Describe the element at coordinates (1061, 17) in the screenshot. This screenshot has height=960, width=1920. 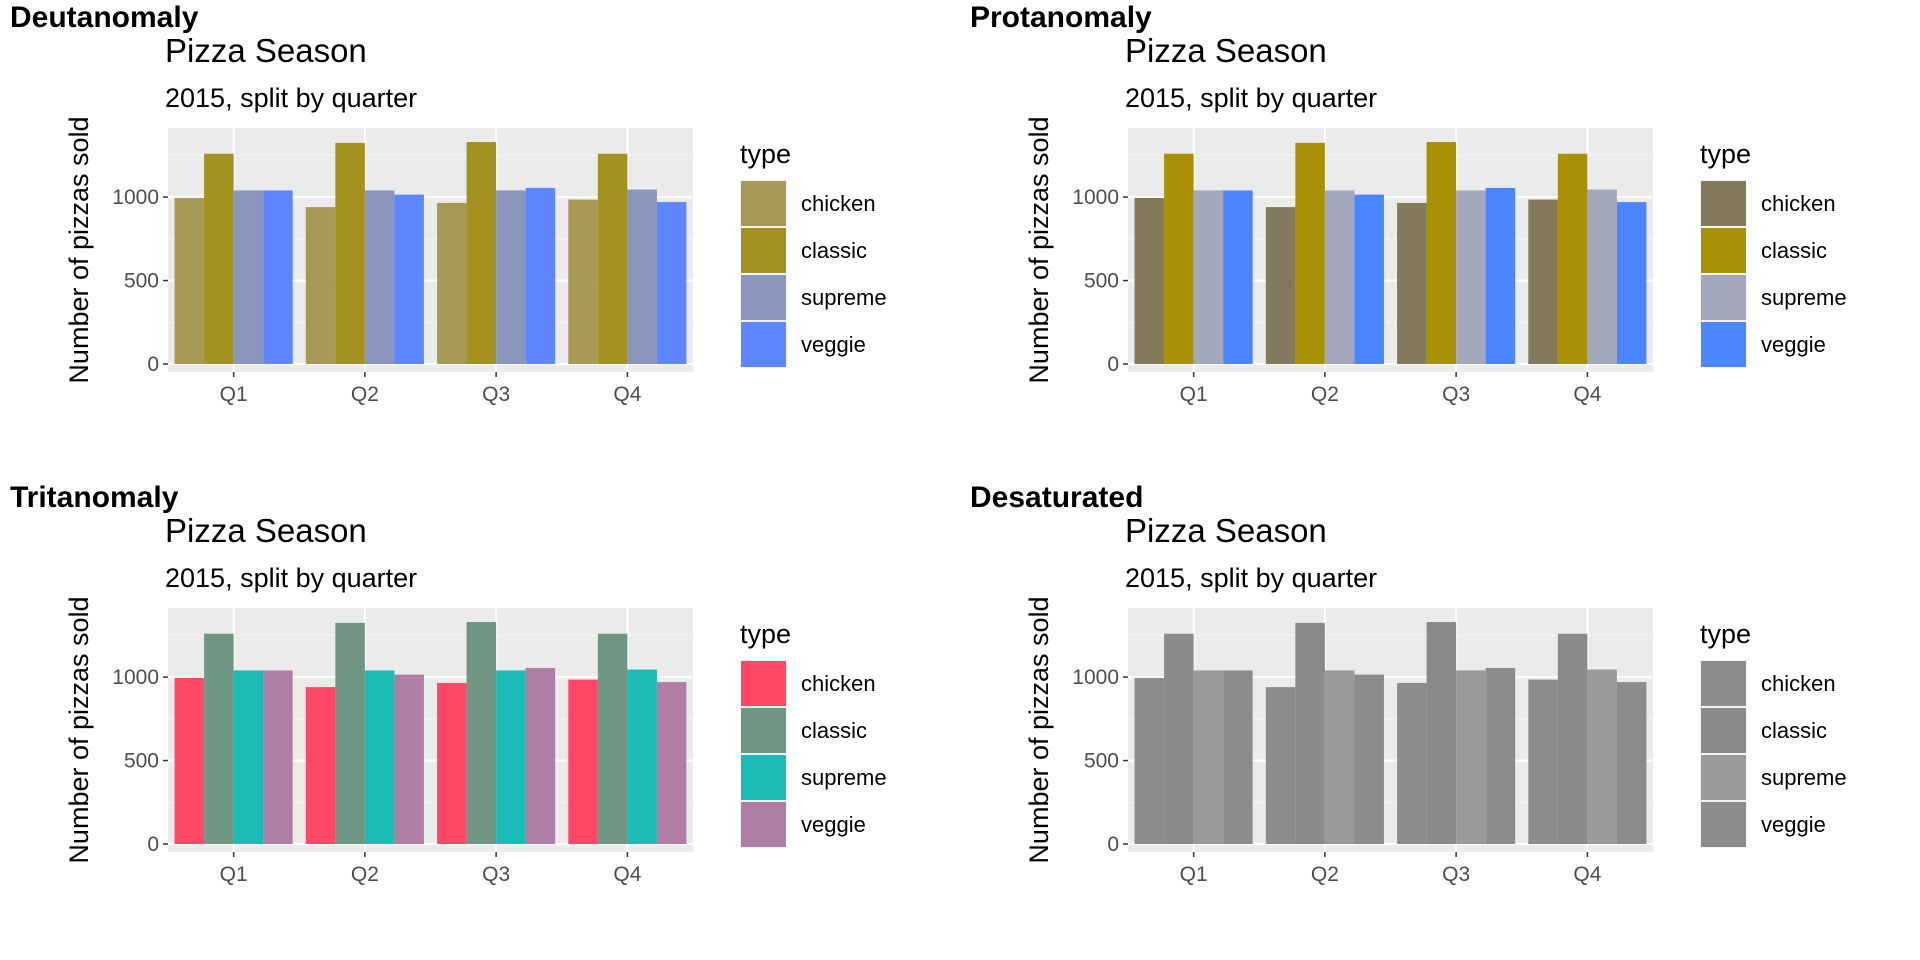
I see `panel-label: Protanomaly` at that location.